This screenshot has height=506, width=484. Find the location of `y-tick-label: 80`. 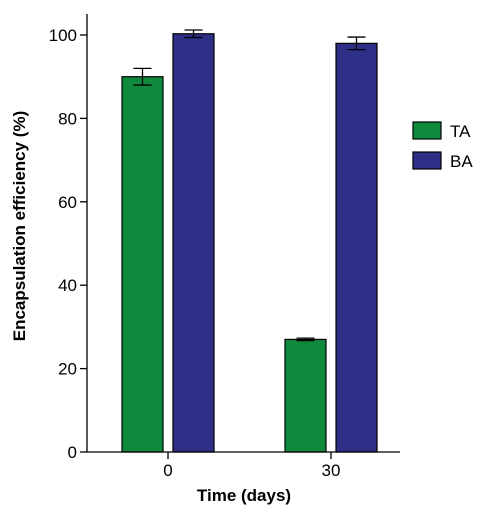

y-tick-label: 80 is located at coordinates (67, 118).